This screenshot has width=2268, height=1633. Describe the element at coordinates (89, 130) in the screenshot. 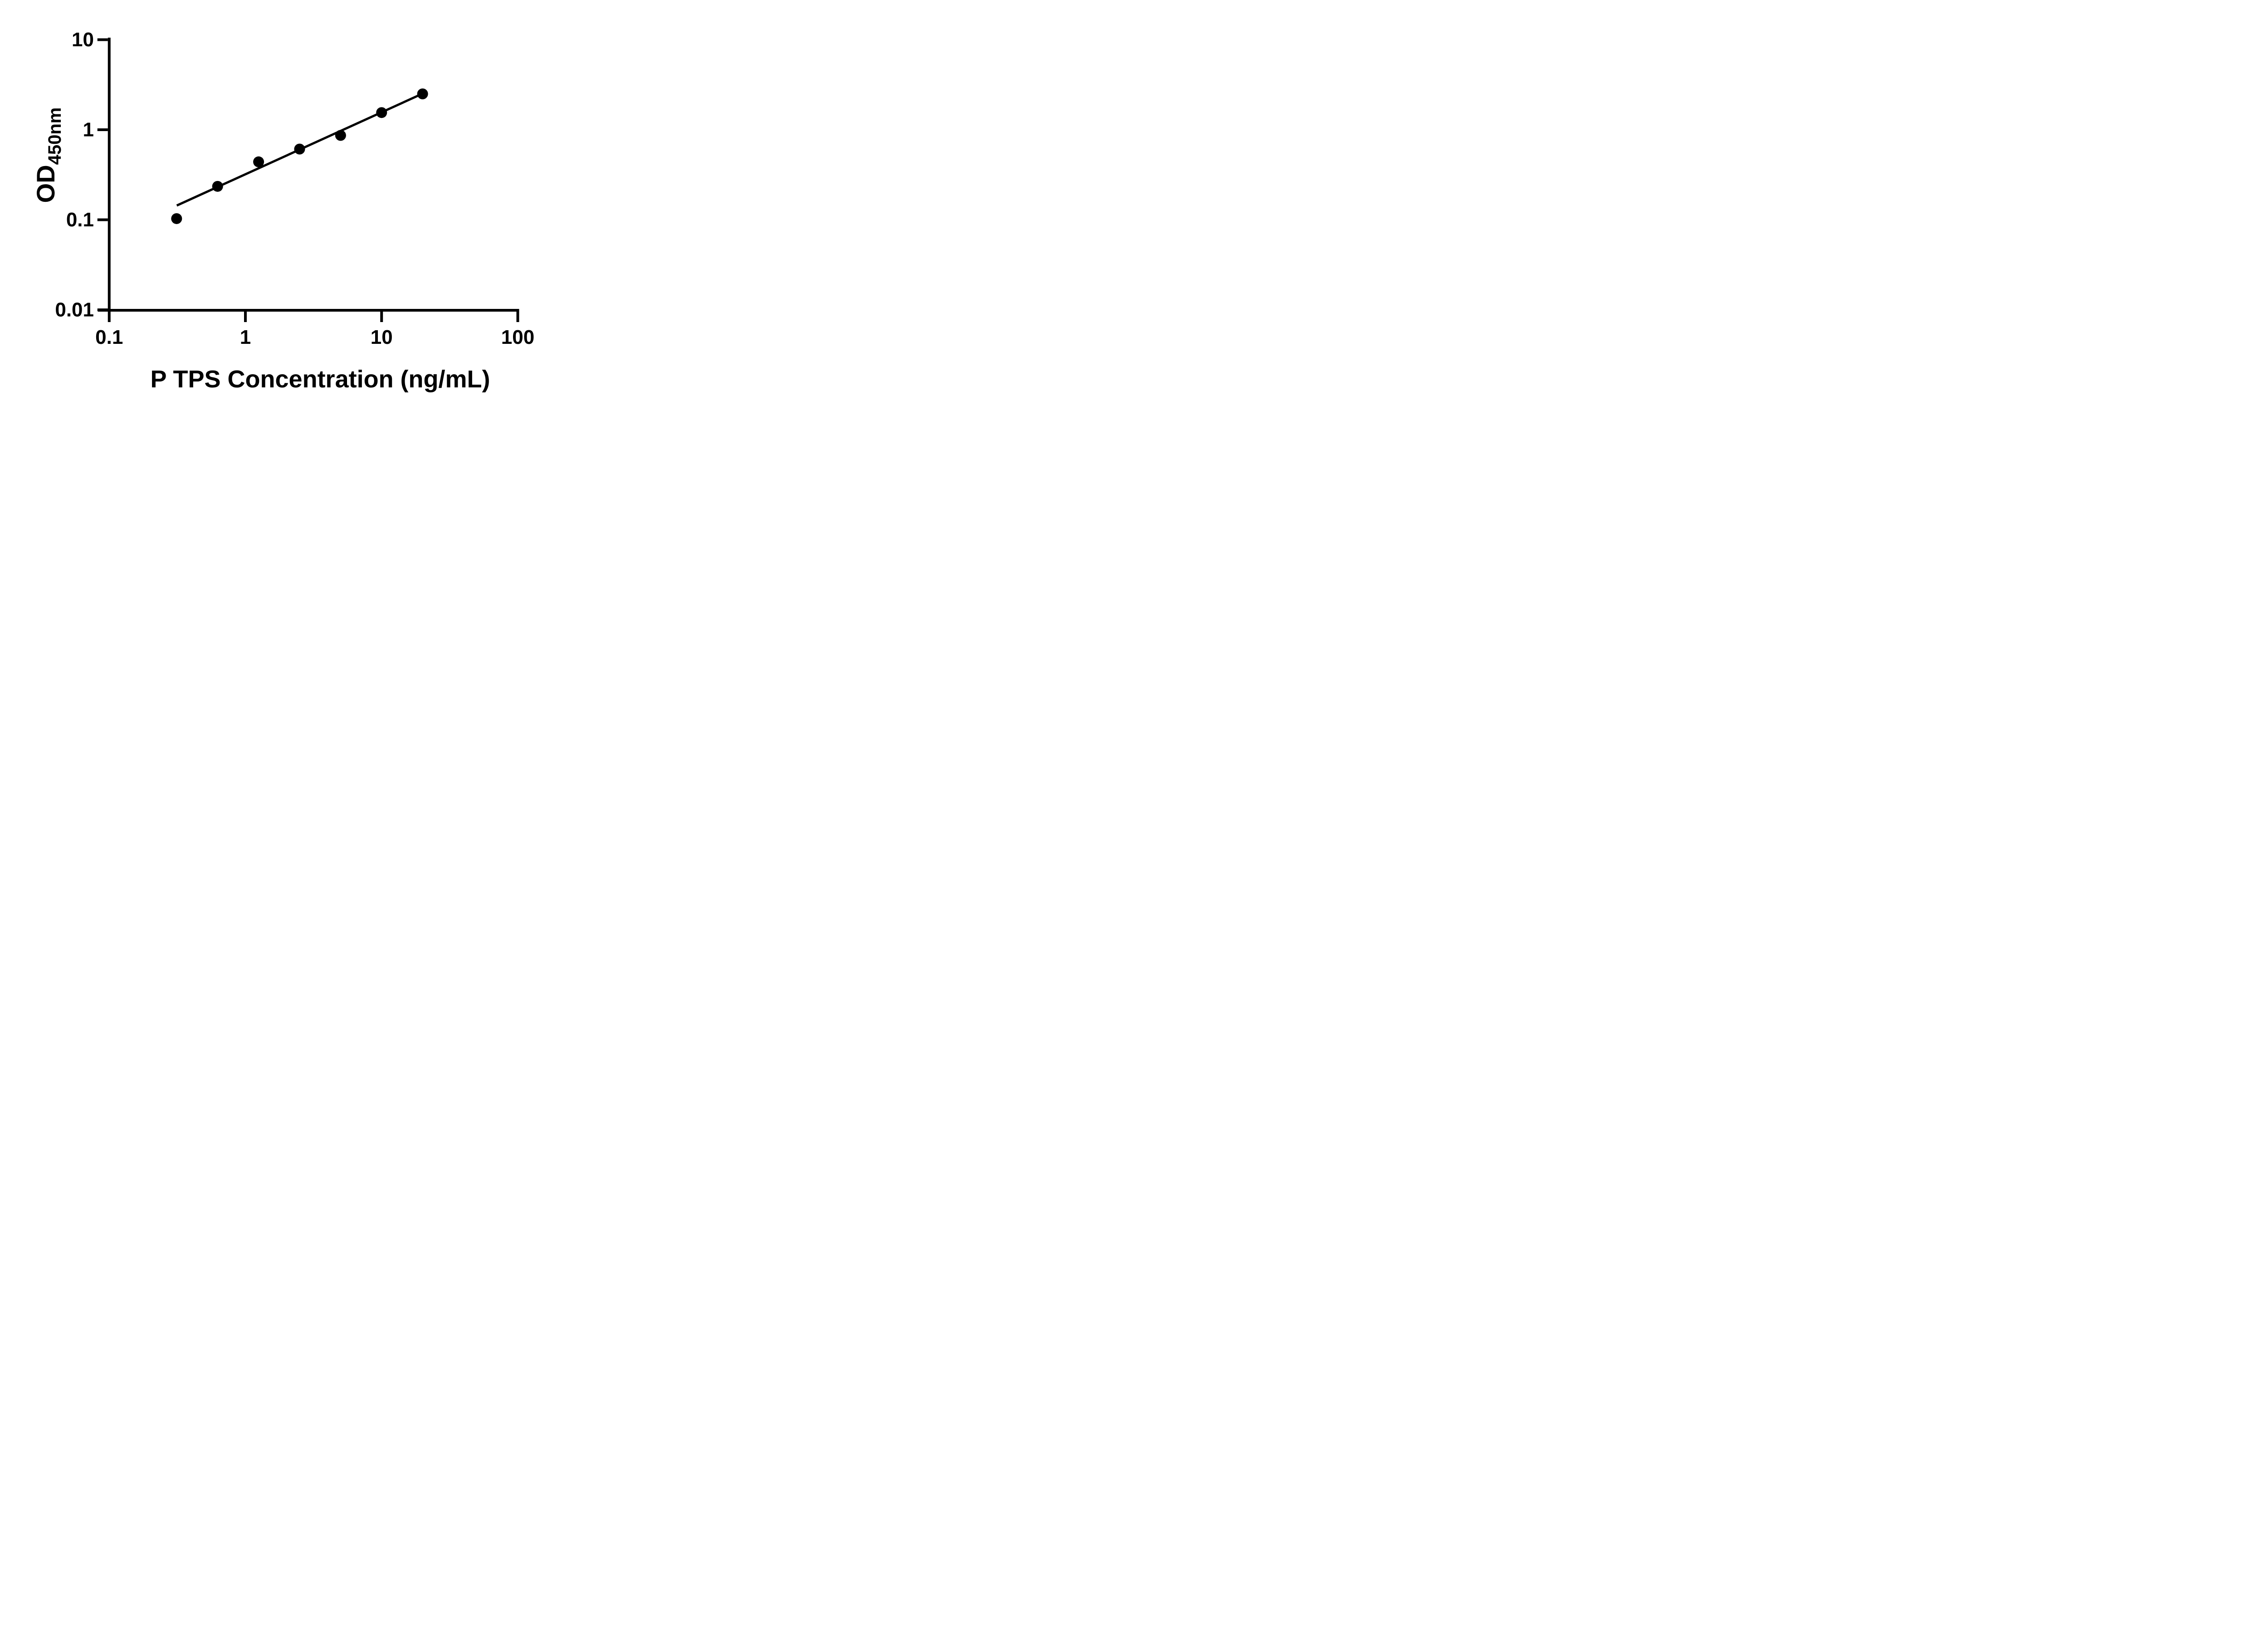

I see `y-tick-label: 1` at that location.